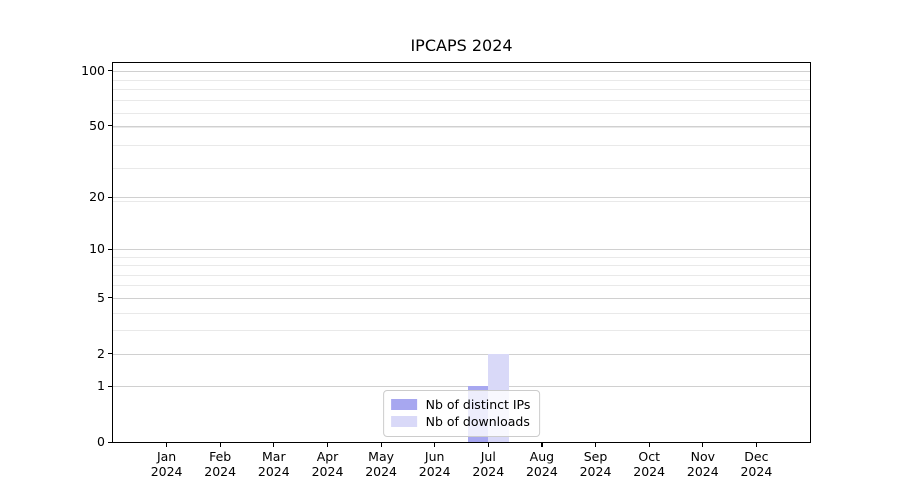 This screenshot has width=900, height=500. Describe the element at coordinates (97, 125) in the screenshot. I see `y-tick-label: 50` at that location.